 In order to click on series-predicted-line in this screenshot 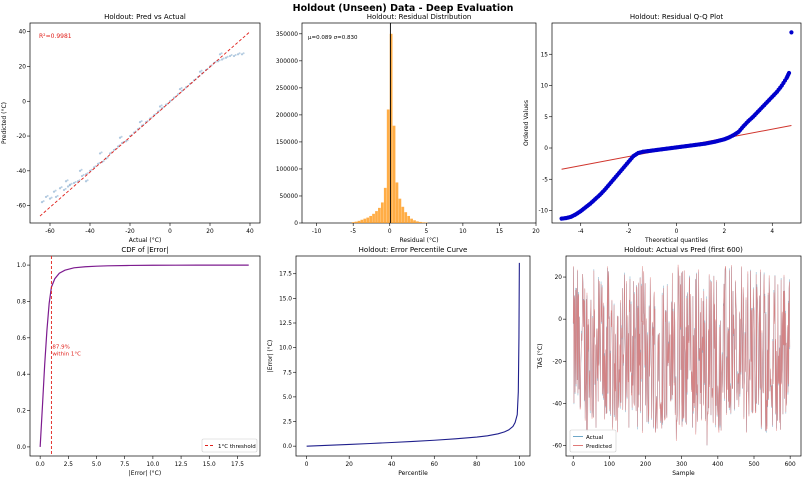, I will do `click(681, 355)`.